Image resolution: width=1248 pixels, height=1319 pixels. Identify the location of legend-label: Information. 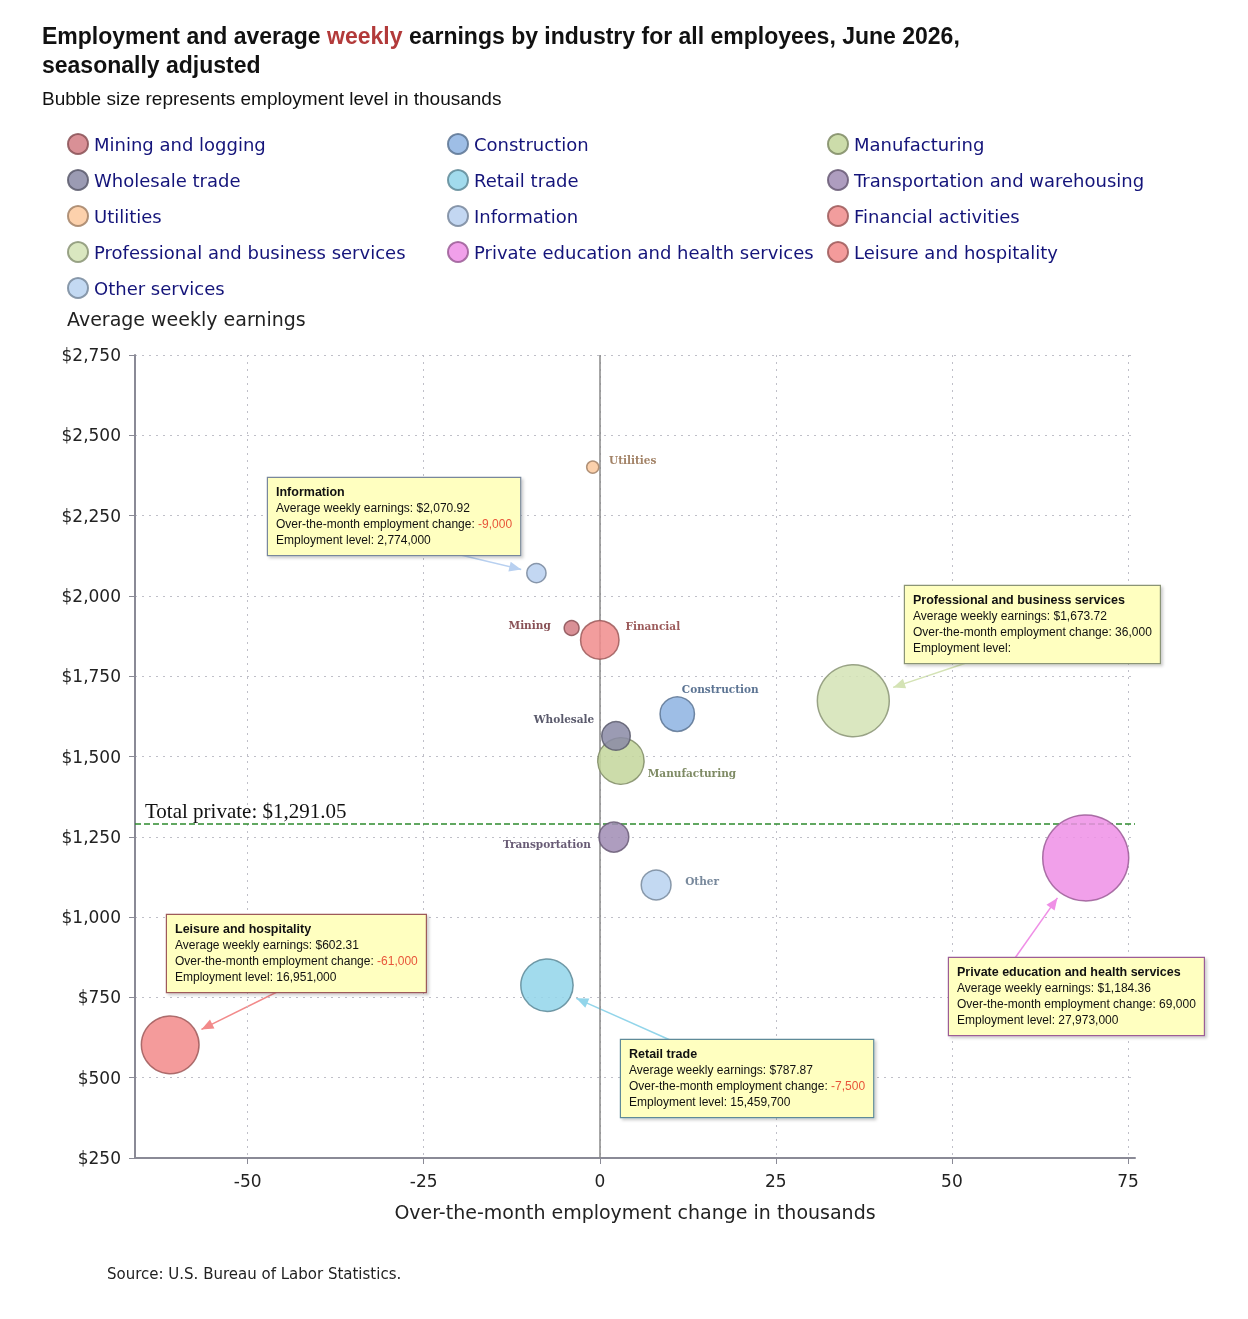
(526, 216).